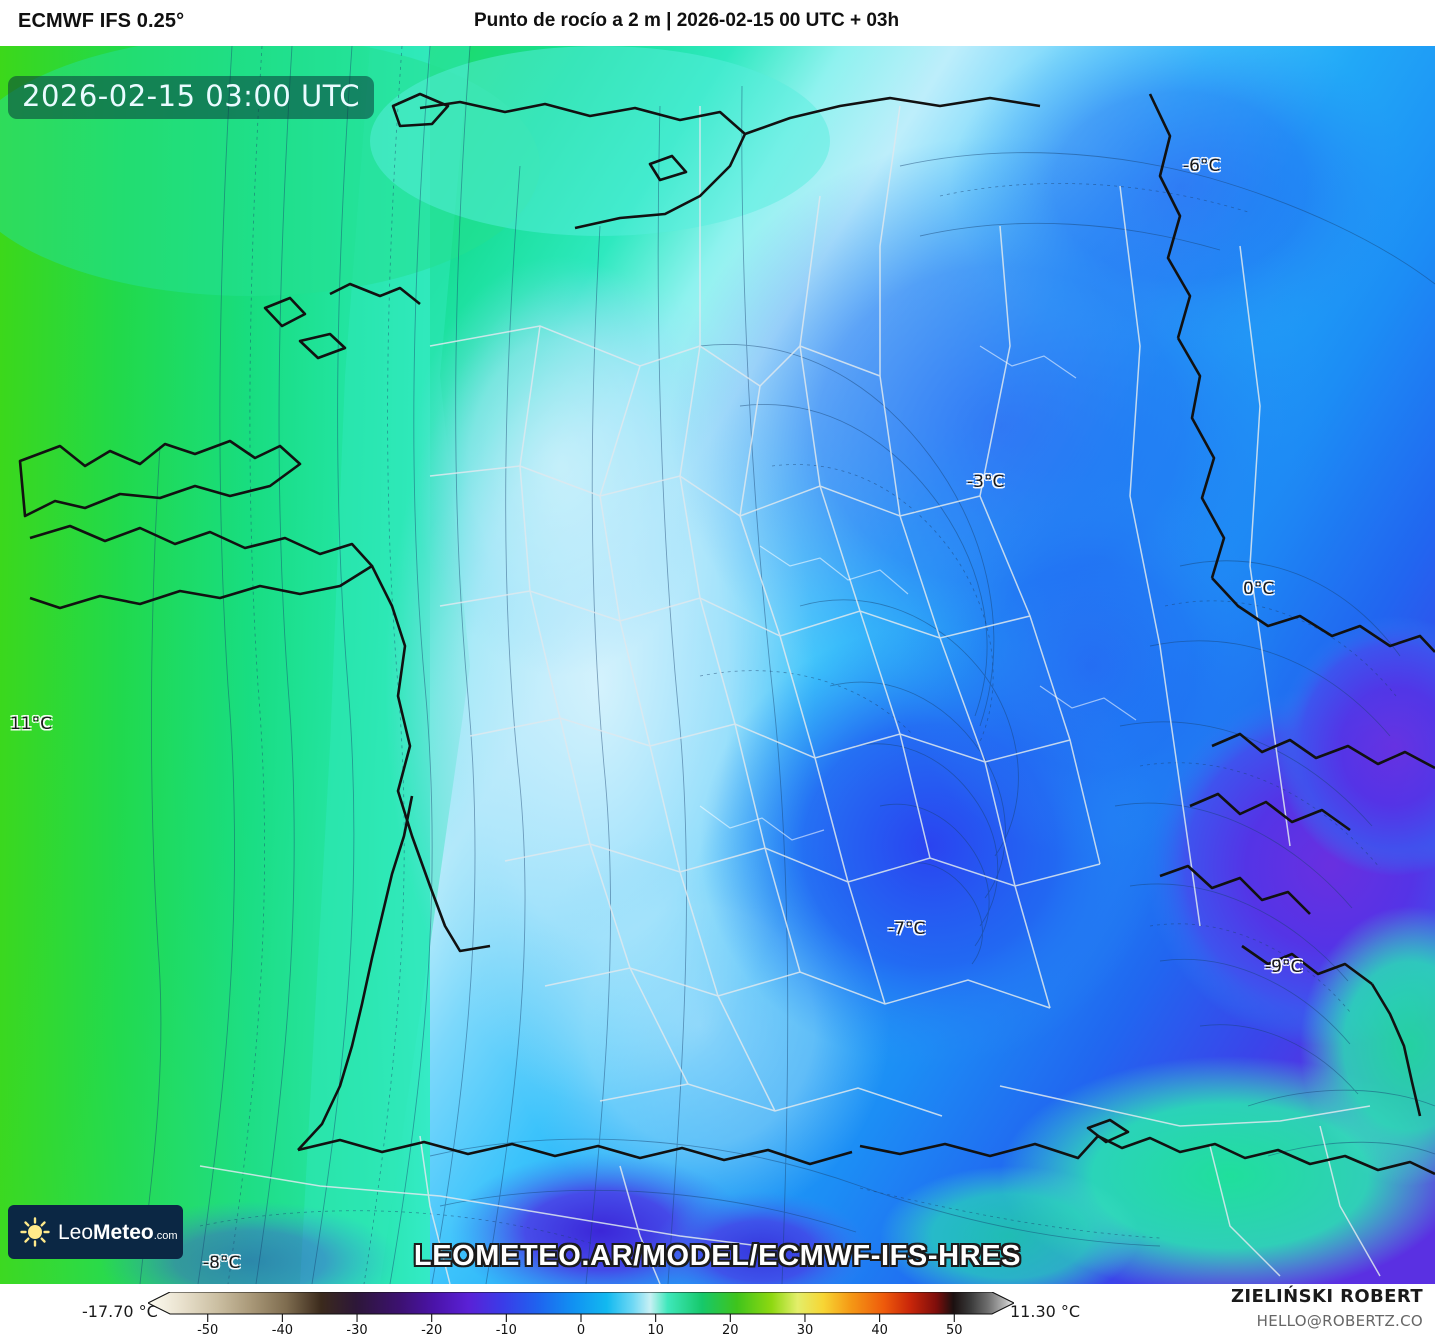 This screenshot has height=1338, width=1435. Describe the element at coordinates (76, 1232) in the screenshot. I see `logo-prefix: Leo` at that location.